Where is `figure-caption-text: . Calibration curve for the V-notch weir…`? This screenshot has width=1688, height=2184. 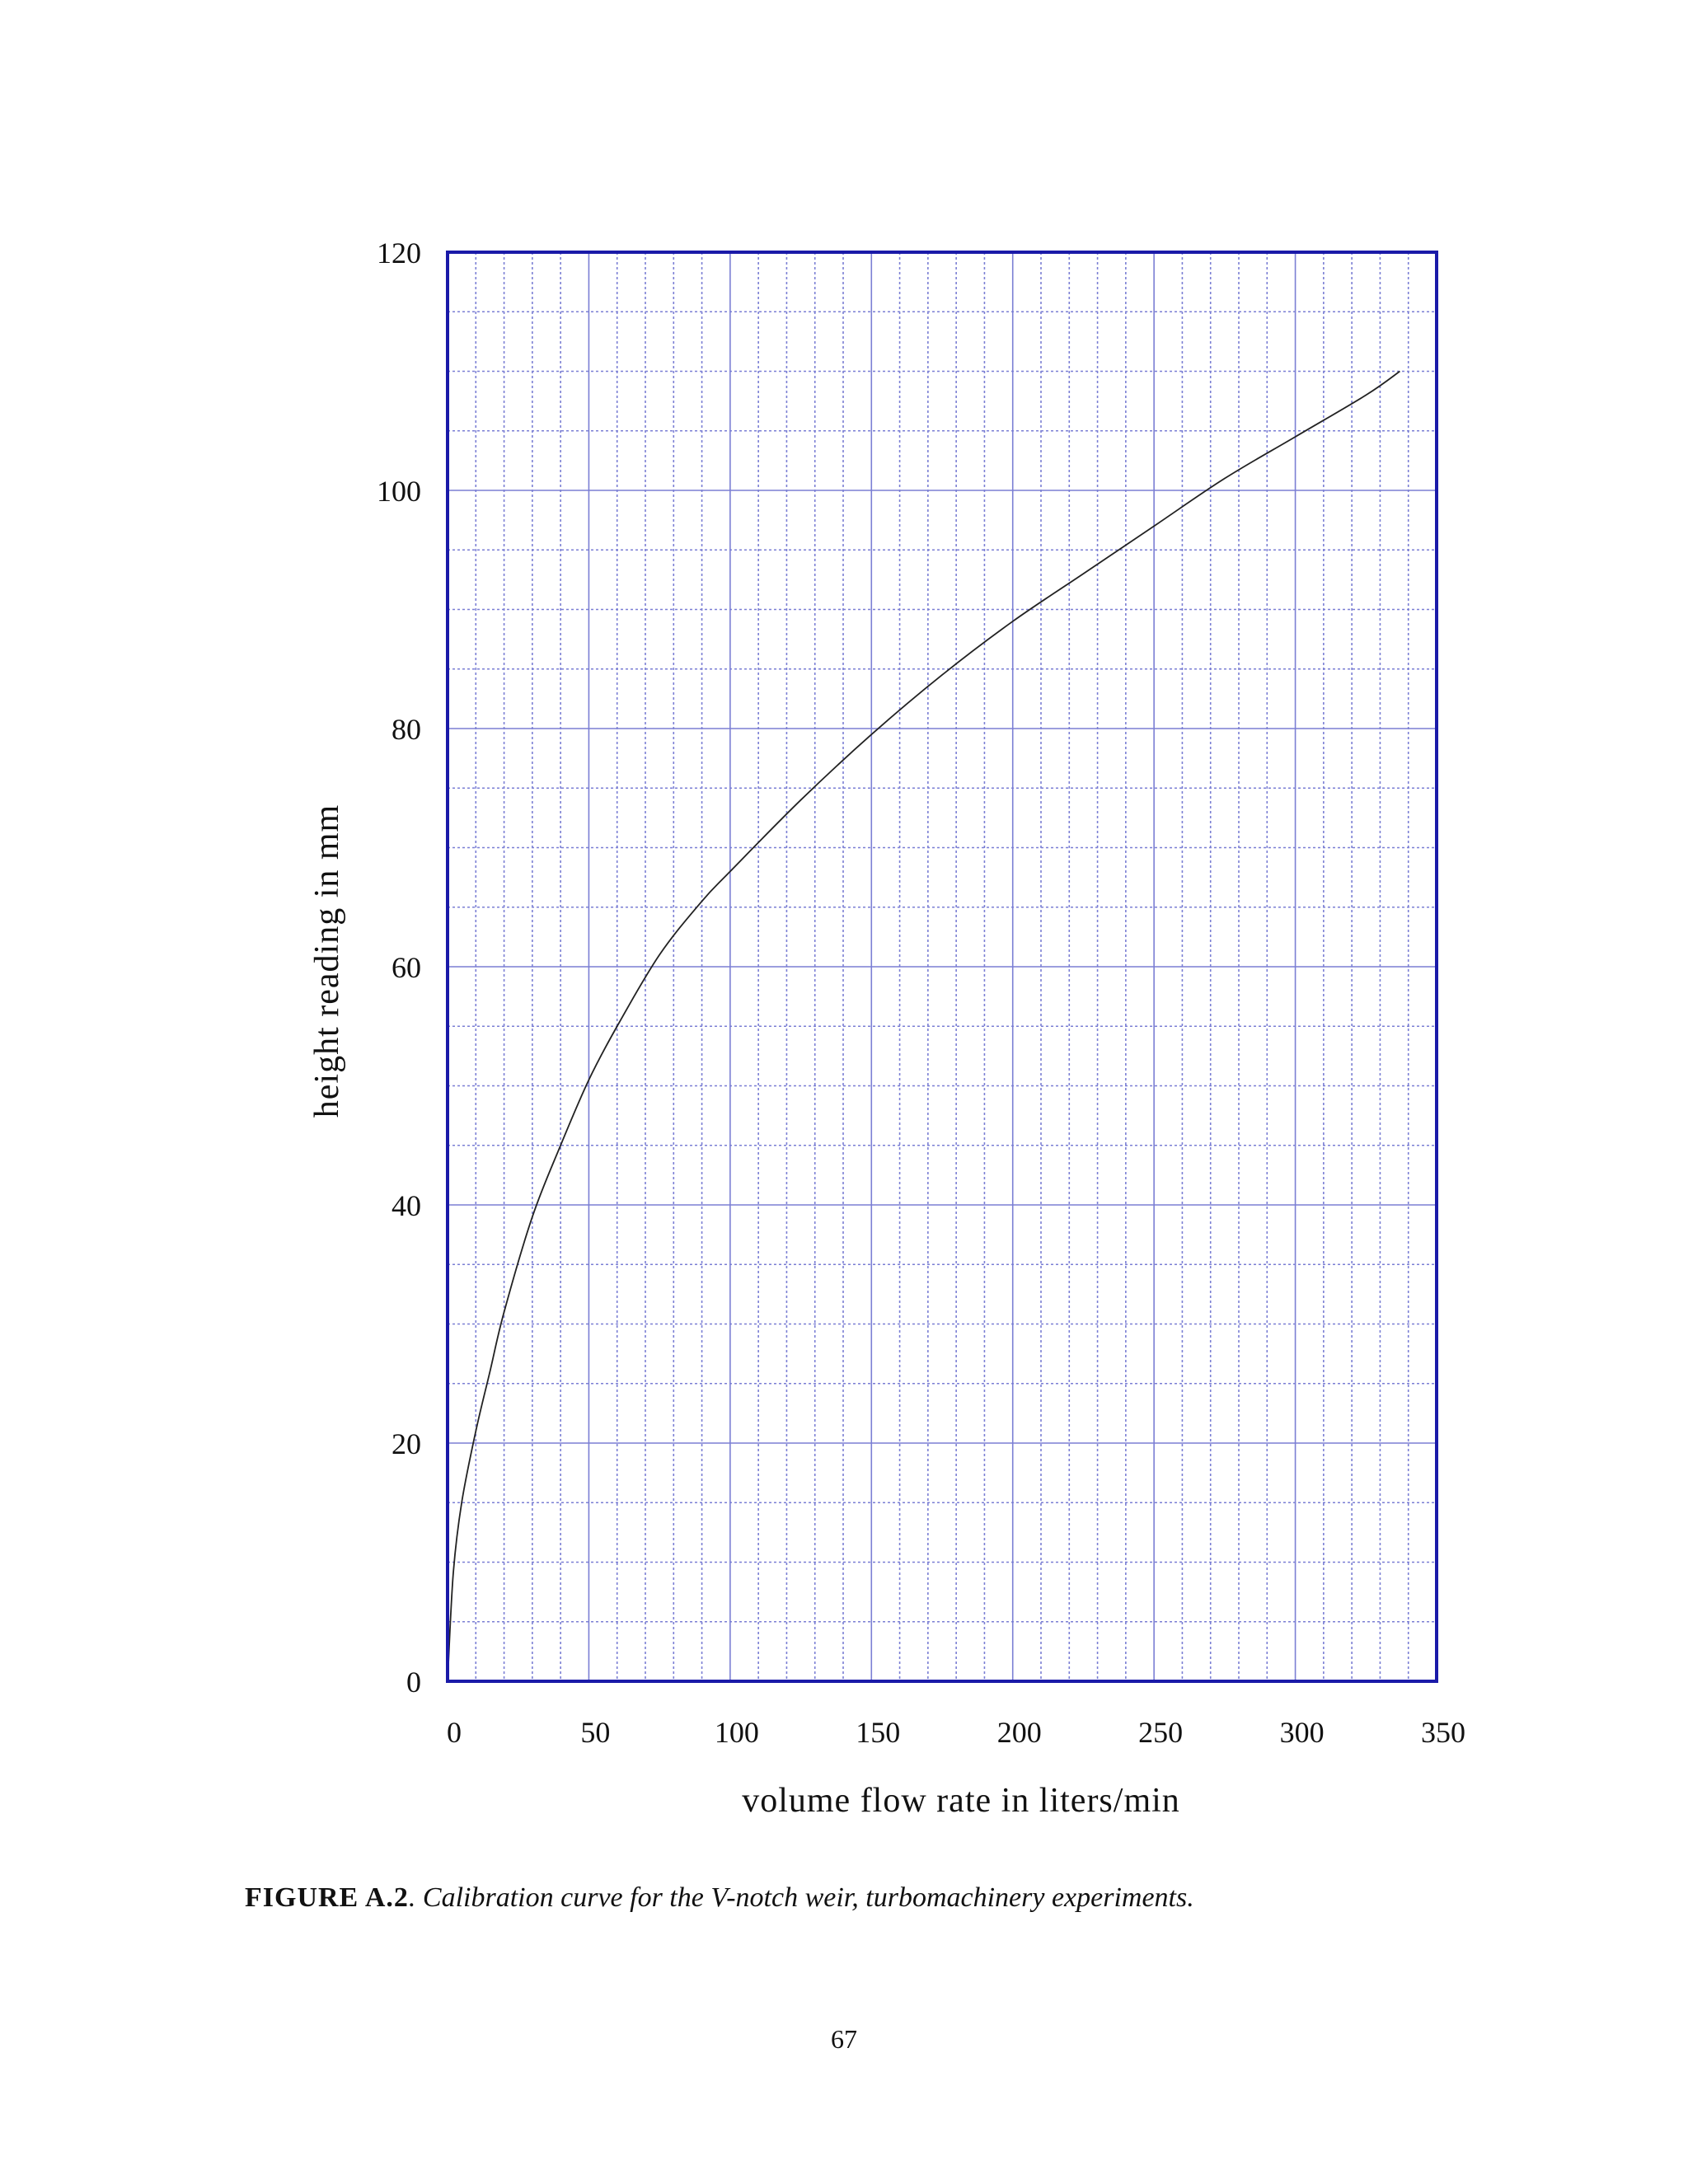
figure-caption-text: . Calibration curve for the V-notch weir… is located at coordinates (801, 1897).